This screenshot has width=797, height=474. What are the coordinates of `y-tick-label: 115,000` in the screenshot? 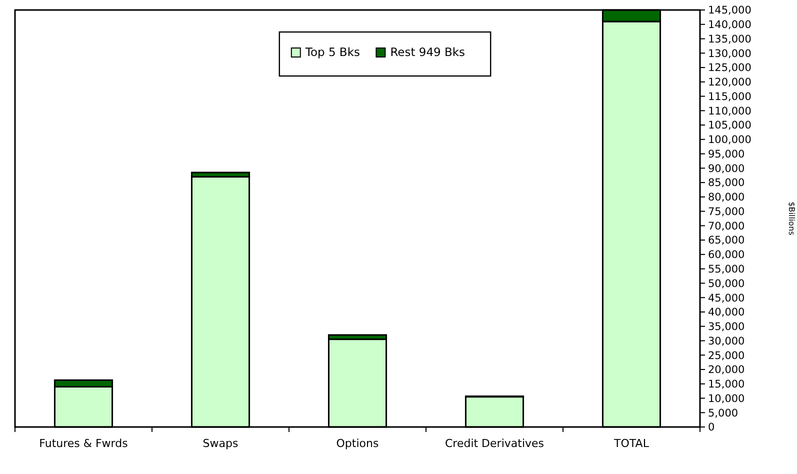 It's located at (730, 96).